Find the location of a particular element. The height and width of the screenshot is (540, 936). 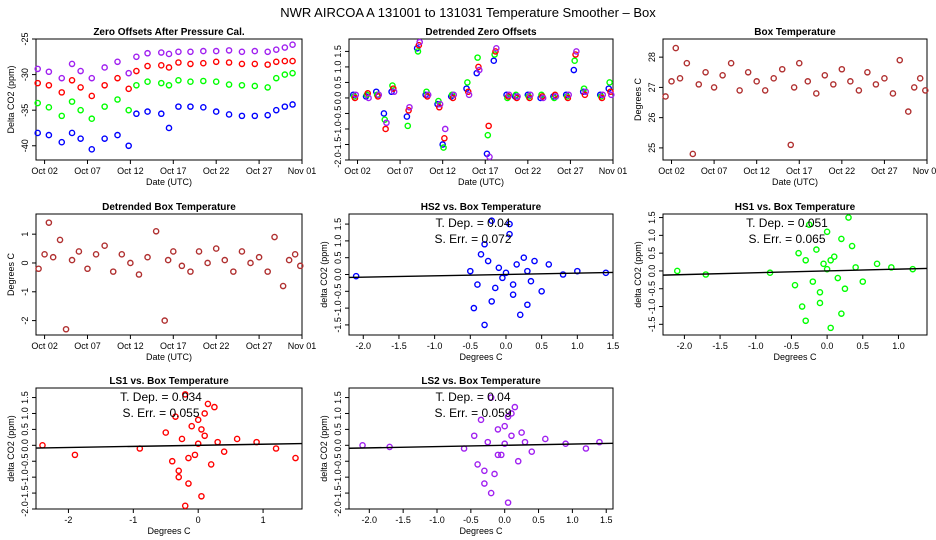

hs2-vs-box-y-tick-label: 0.5 is located at coordinates (338, 257).